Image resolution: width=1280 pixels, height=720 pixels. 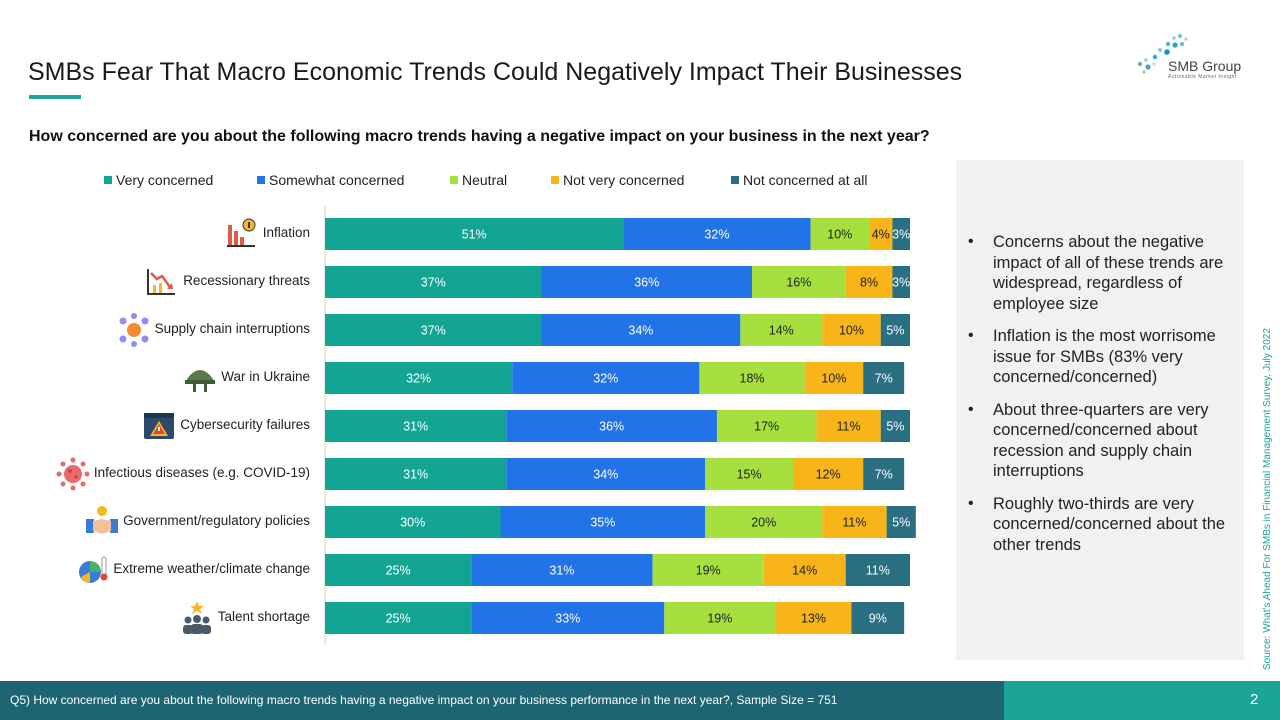 I want to click on inflation-chart-icon, so click(x=242, y=234).